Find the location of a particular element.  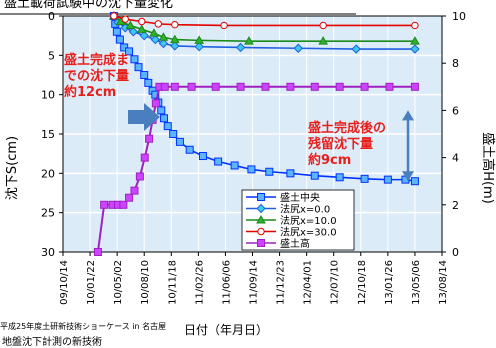

x-tick-label: 09/10/14 is located at coordinates (64, 282).